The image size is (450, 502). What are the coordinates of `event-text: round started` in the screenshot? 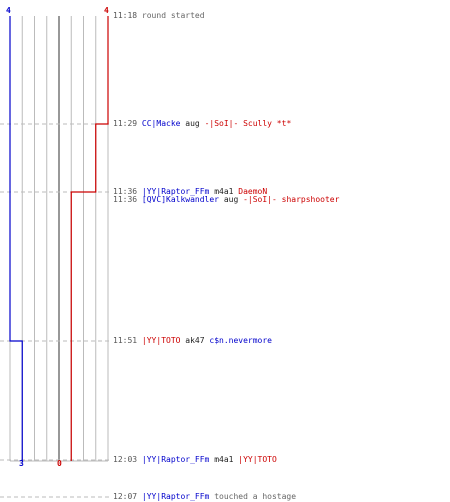 It's located at (173, 15).